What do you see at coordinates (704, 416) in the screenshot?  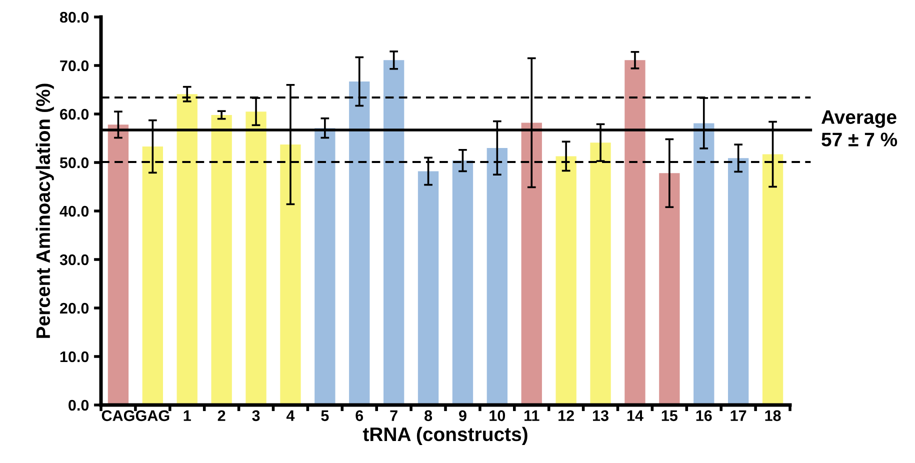 I see `x-tick-label: 16` at bounding box center [704, 416].